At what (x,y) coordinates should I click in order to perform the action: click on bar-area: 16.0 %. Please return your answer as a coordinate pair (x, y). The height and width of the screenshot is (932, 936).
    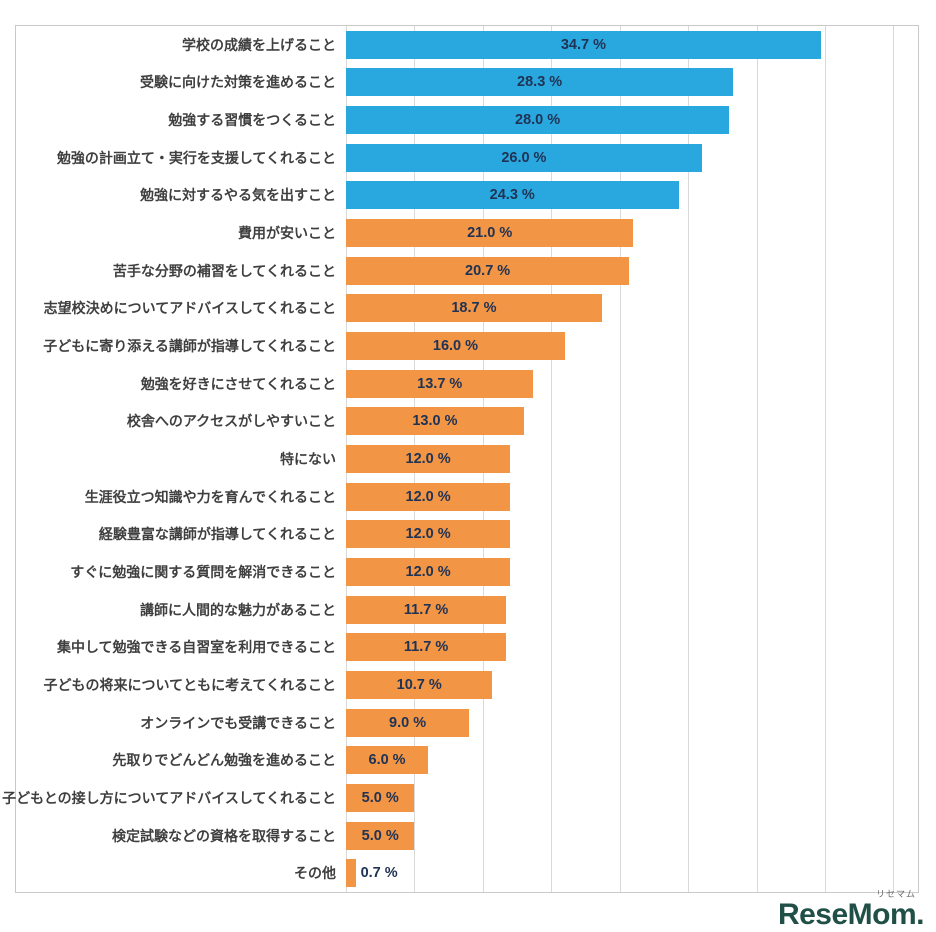
    Looking at the image, I should click on (632, 346).